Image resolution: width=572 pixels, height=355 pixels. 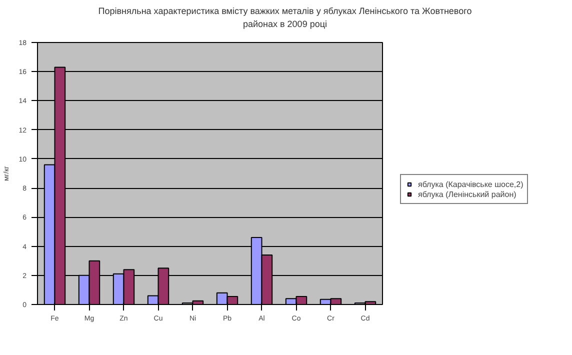 What do you see at coordinates (471, 184) in the screenshot?
I see `legend-label: яблука (Карачівське шосе,2)` at bounding box center [471, 184].